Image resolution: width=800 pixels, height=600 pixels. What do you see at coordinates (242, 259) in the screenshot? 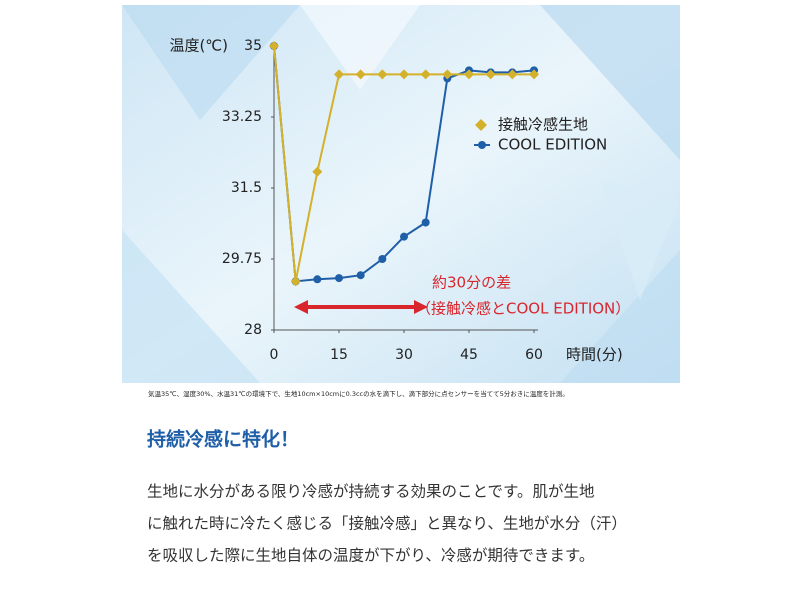
I see `y-tick-label: 29.75` at bounding box center [242, 259].